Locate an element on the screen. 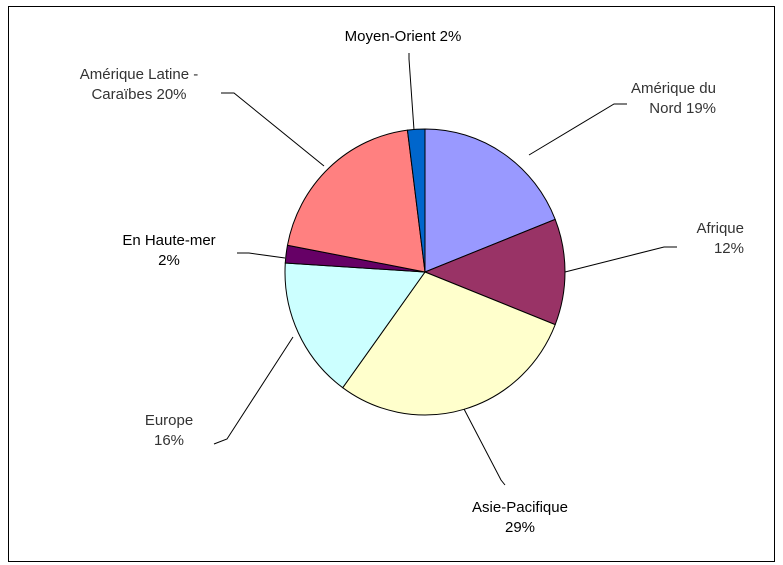 The height and width of the screenshot is (565, 783). slice-label-asie-pacifique: Asie-Pacifique 29% is located at coordinates (520, 517).